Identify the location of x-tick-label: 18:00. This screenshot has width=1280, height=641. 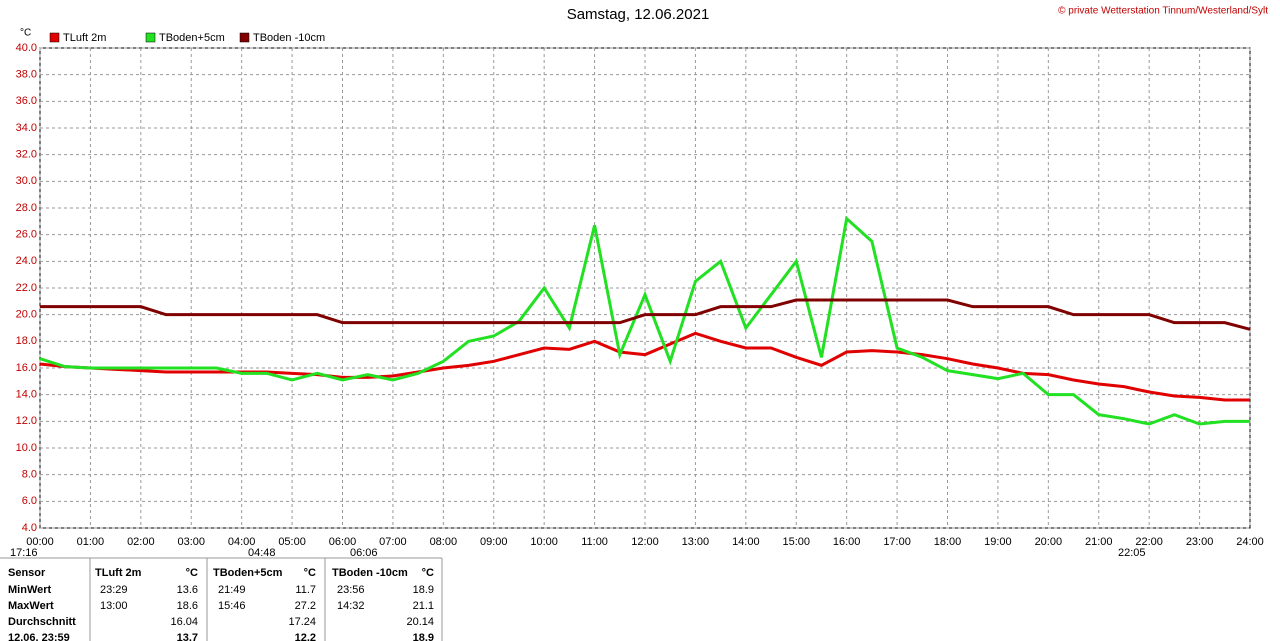
(948, 542).